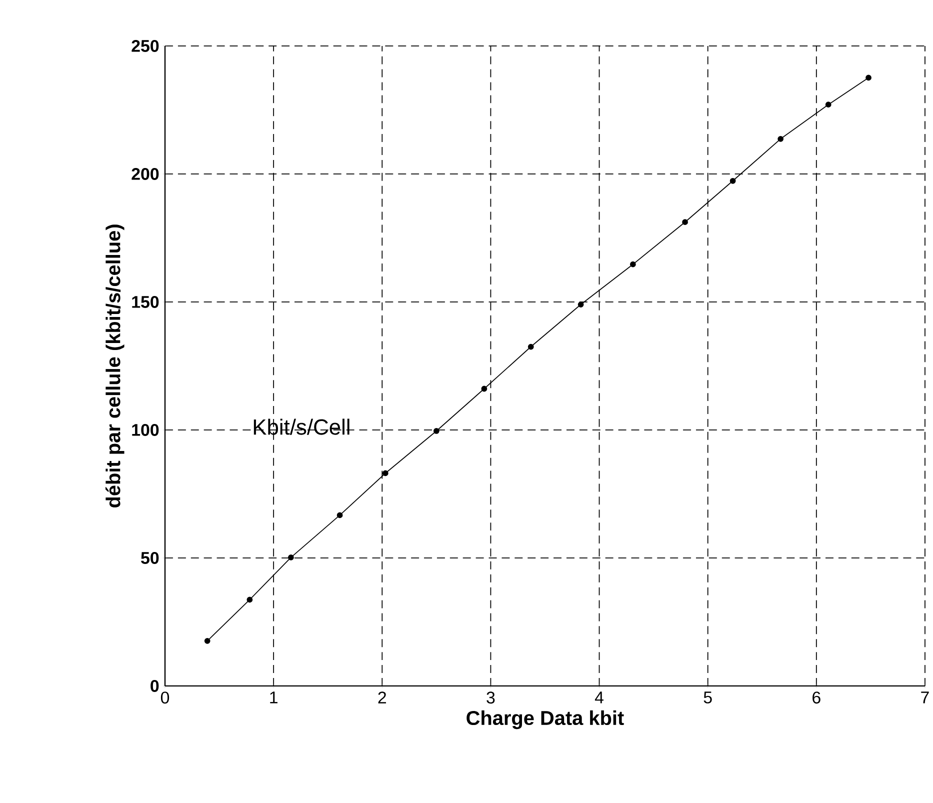 The width and height of the screenshot is (933, 803). Describe the element at coordinates (816, 698) in the screenshot. I see `x-tick-label: 6` at that location.